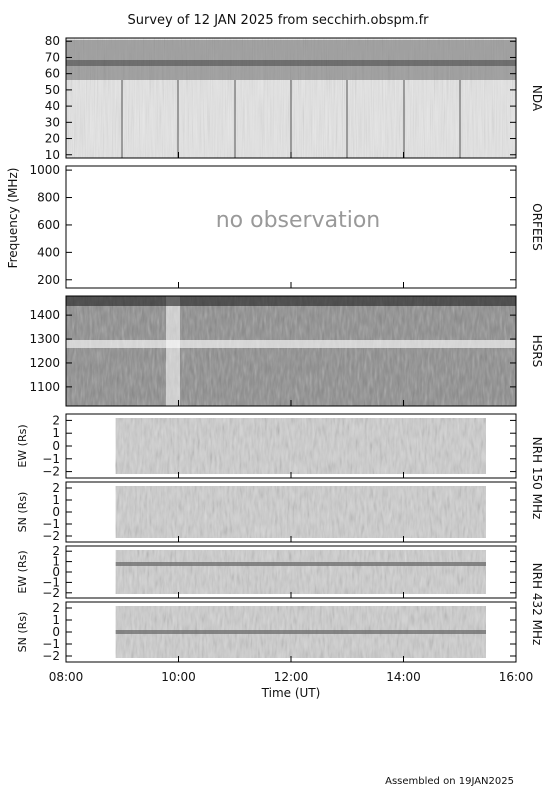 This screenshot has height=800, width=550. I want to click on hsrs-texture, so click(291, 351).